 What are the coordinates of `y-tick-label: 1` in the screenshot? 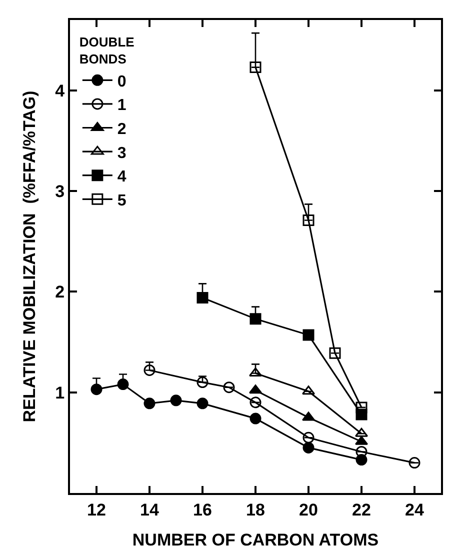 It's located at (60, 392).